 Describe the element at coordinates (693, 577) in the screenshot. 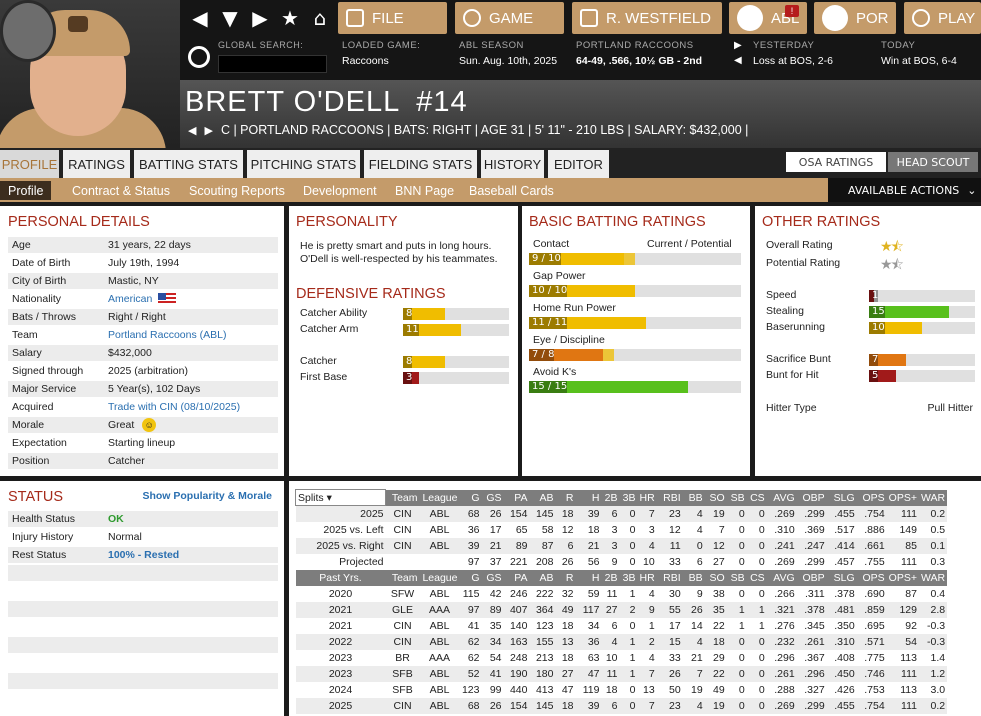

I see `col-header-bb: BB` at that location.